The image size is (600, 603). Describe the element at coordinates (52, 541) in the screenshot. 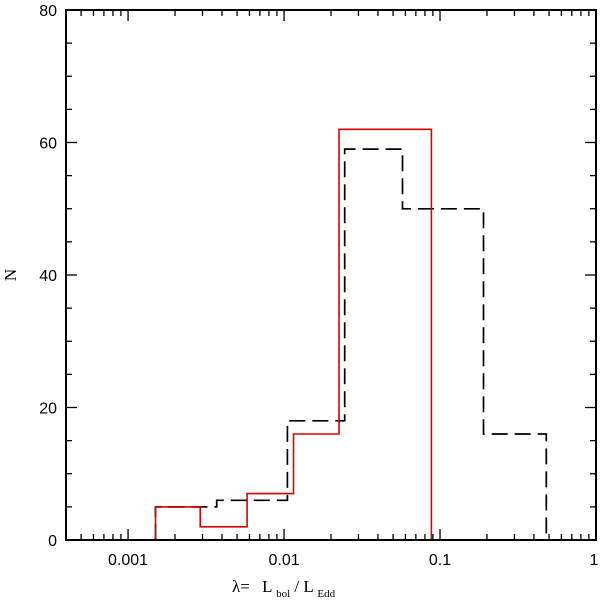

I see `y-tick-label: 0` at that location.